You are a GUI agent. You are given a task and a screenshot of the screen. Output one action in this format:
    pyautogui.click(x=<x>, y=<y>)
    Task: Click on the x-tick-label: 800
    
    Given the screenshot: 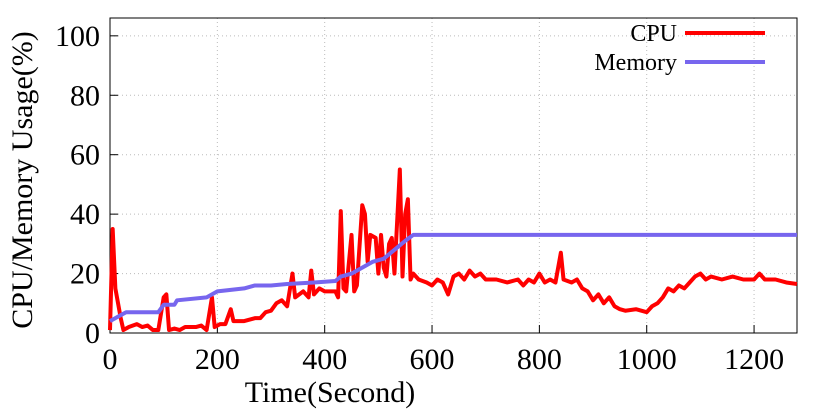 What is the action you would take?
    pyautogui.click(x=539, y=359)
    